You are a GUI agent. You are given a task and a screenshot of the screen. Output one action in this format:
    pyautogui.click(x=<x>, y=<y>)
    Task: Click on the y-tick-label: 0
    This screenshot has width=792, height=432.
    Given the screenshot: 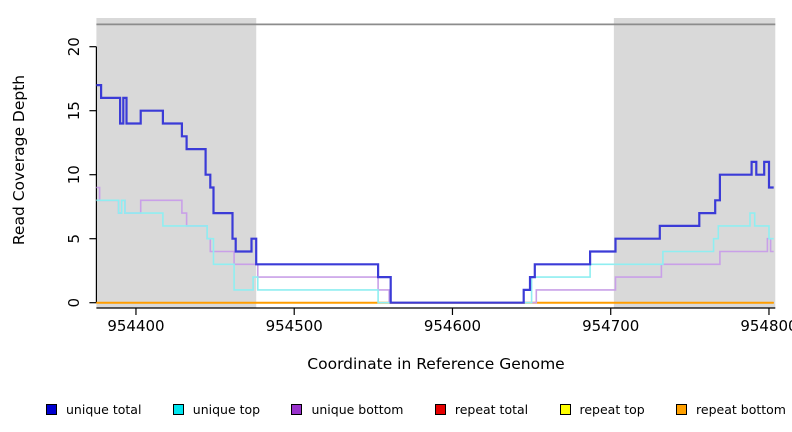 What is the action you would take?
    pyautogui.click(x=74, y=303)
    